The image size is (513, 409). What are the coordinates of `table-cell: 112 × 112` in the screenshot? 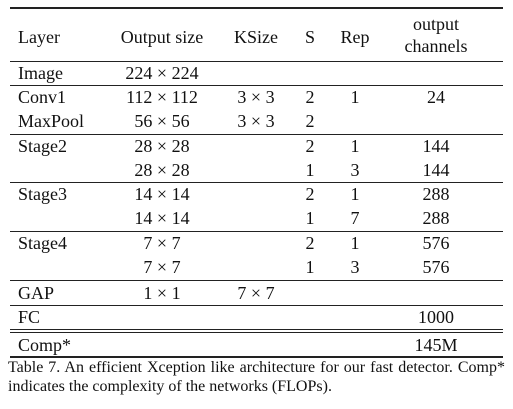 It's located at (162, 97).